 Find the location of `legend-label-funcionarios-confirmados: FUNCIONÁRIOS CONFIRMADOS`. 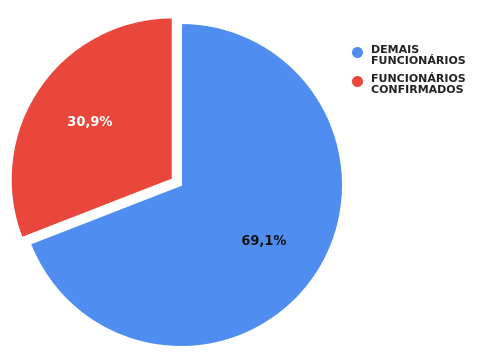

legend-label-funcionarios-confirmados: FUNCIONÁRIOS CONFIRMADOS is located at coordinates (418, 84).